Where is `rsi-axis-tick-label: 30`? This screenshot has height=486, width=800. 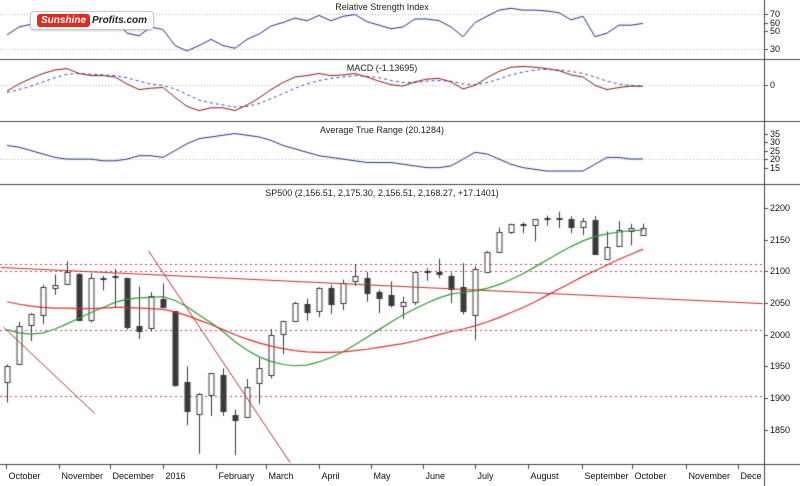 rsi-axis-tick-label: 30 is located at coordinates (775, 49).